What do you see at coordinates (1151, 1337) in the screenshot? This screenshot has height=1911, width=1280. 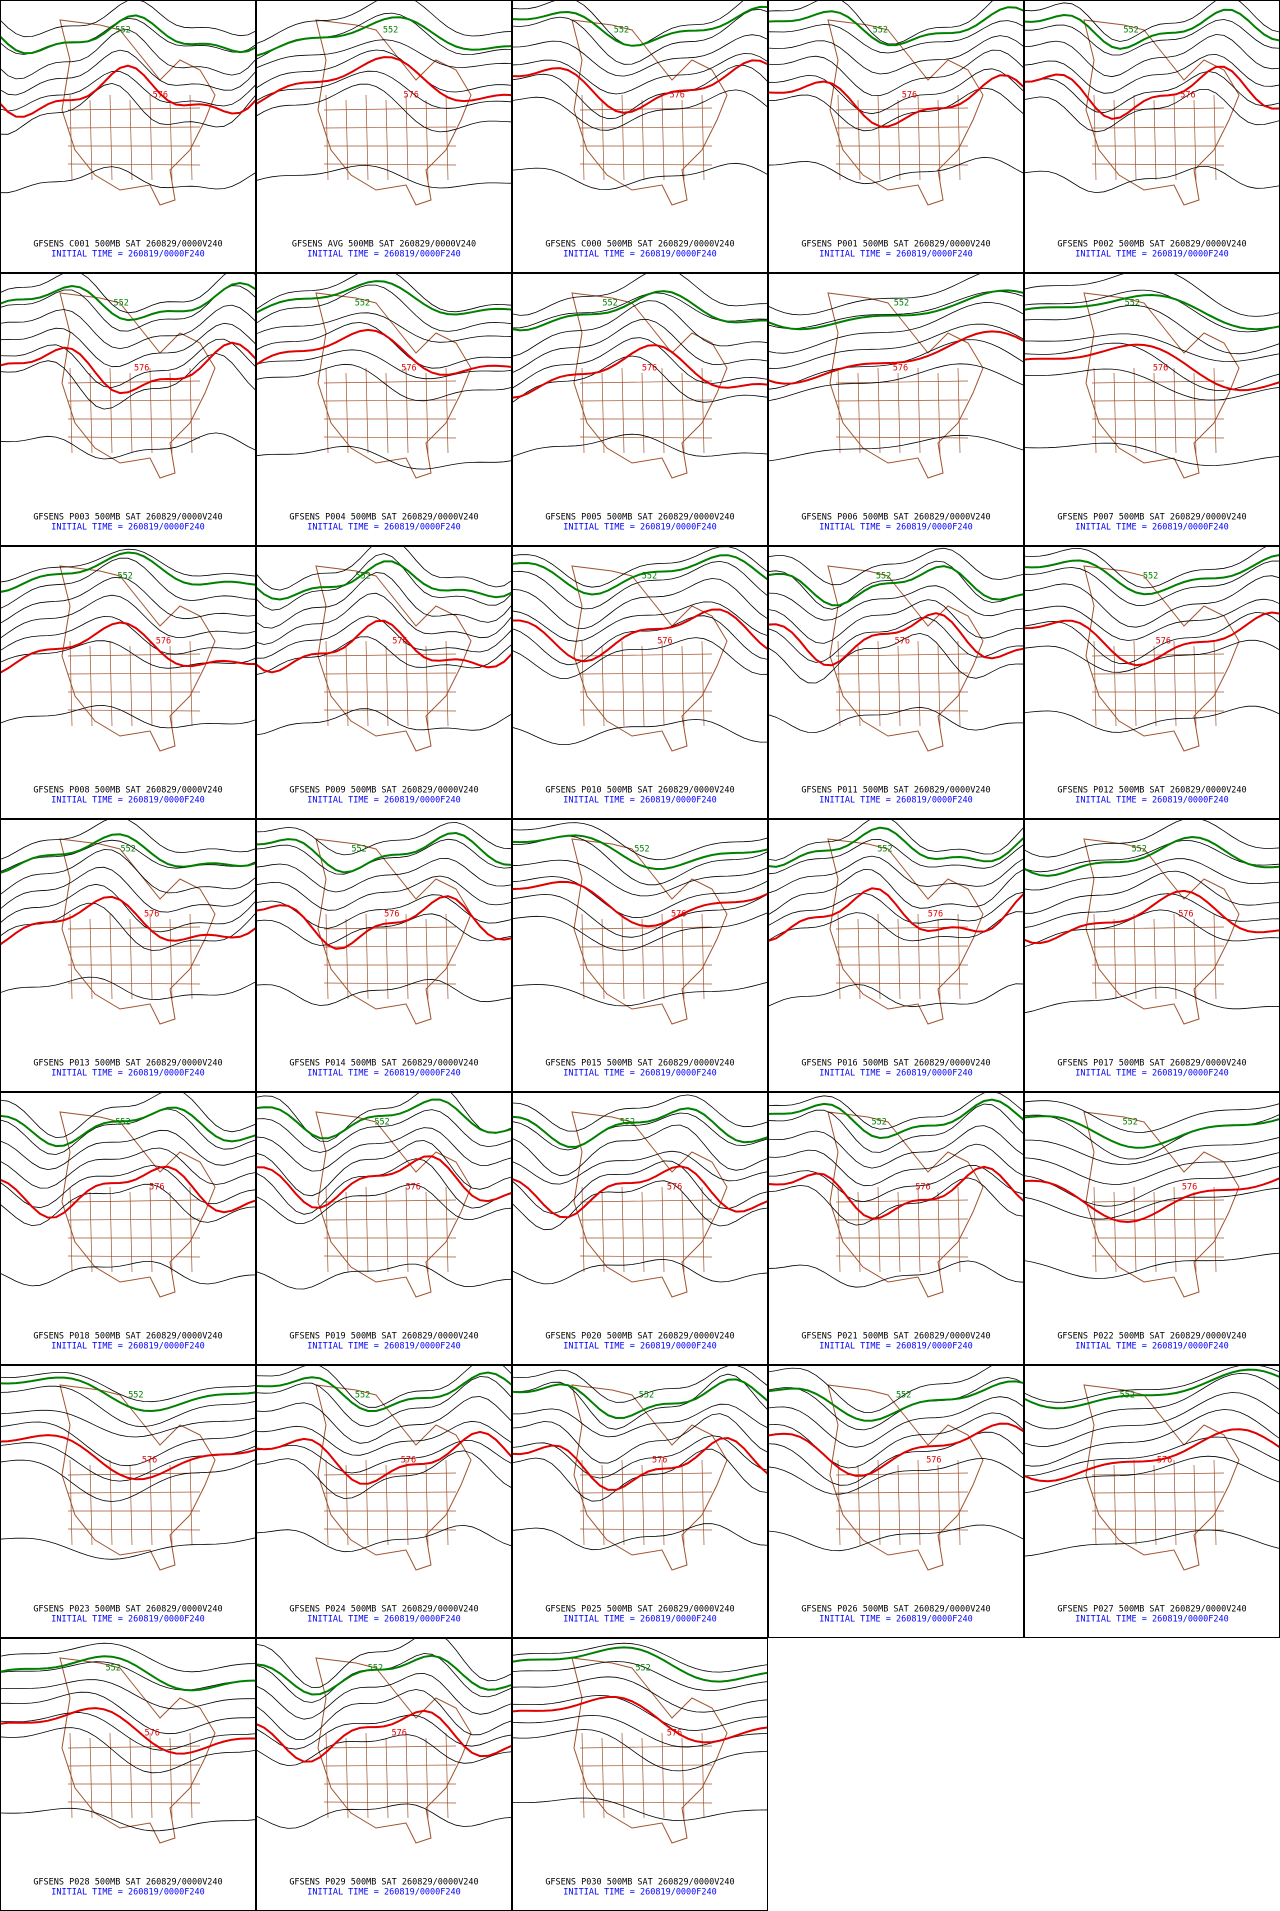 I see `panel-title: GFSENS P022 500MB SAT 260829/0000V240` at bounding box center [1151, 1337].